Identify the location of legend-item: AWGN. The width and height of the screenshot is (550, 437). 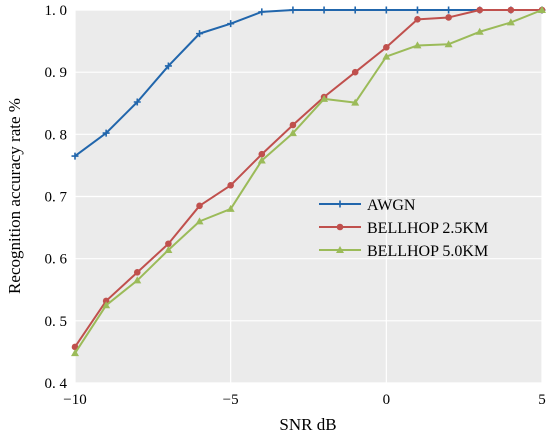
(367, 205).